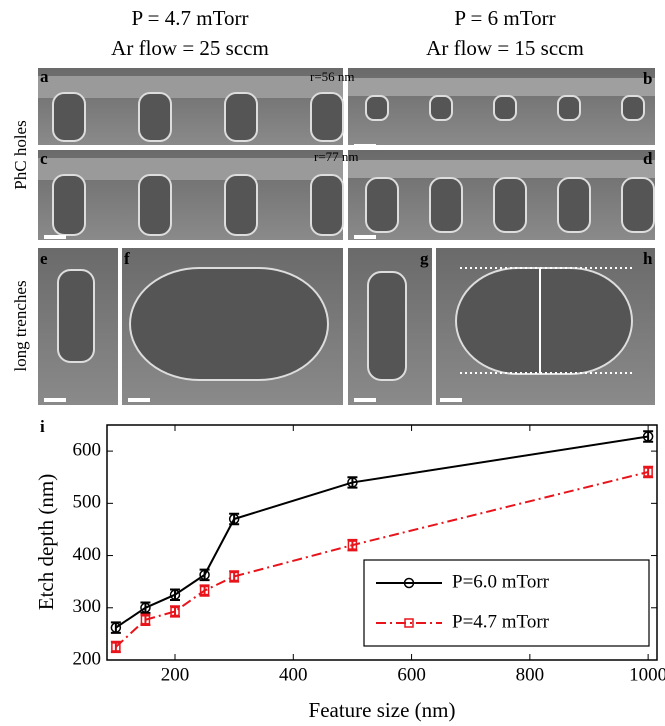  What do you see at coordinates (382, 710) in the screenshot?
I see `x-axis-label: Feature size (nm)` at bounding box center [382, 710].